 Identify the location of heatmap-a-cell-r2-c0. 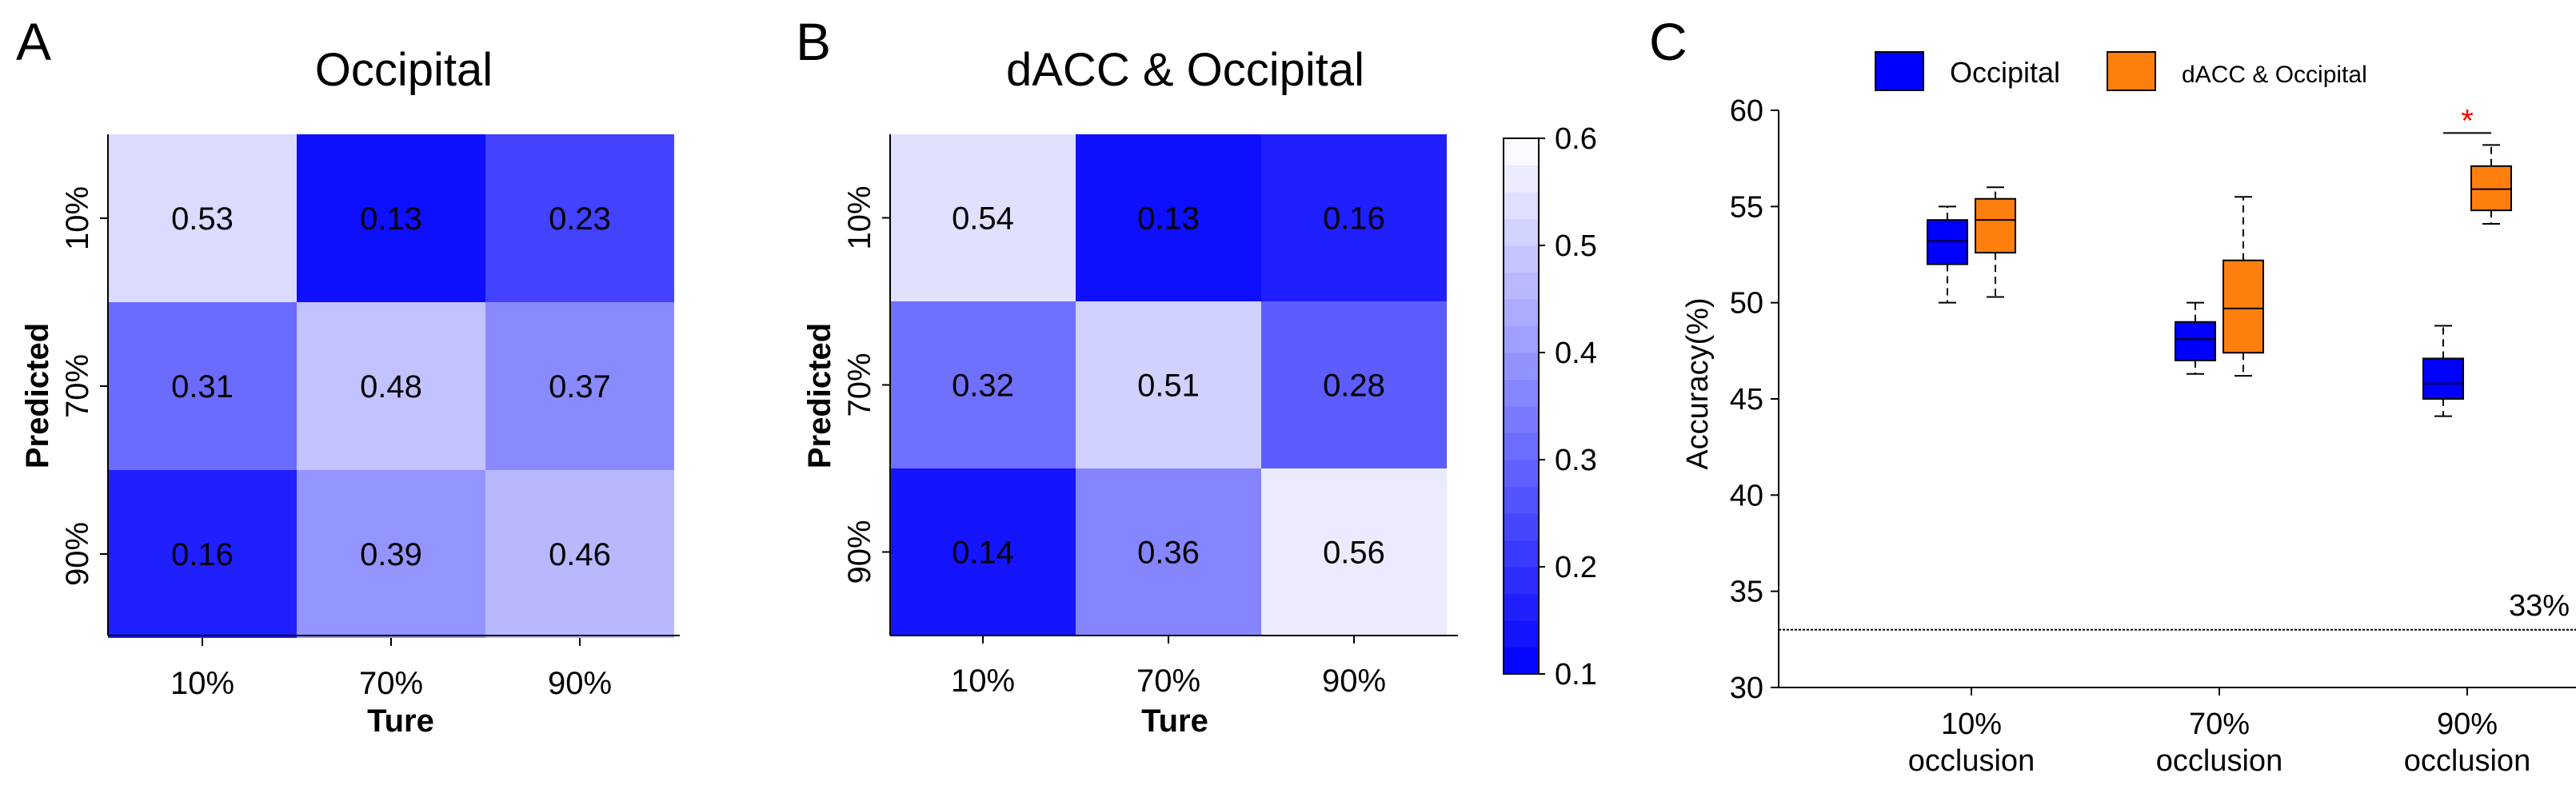
(203, 554).